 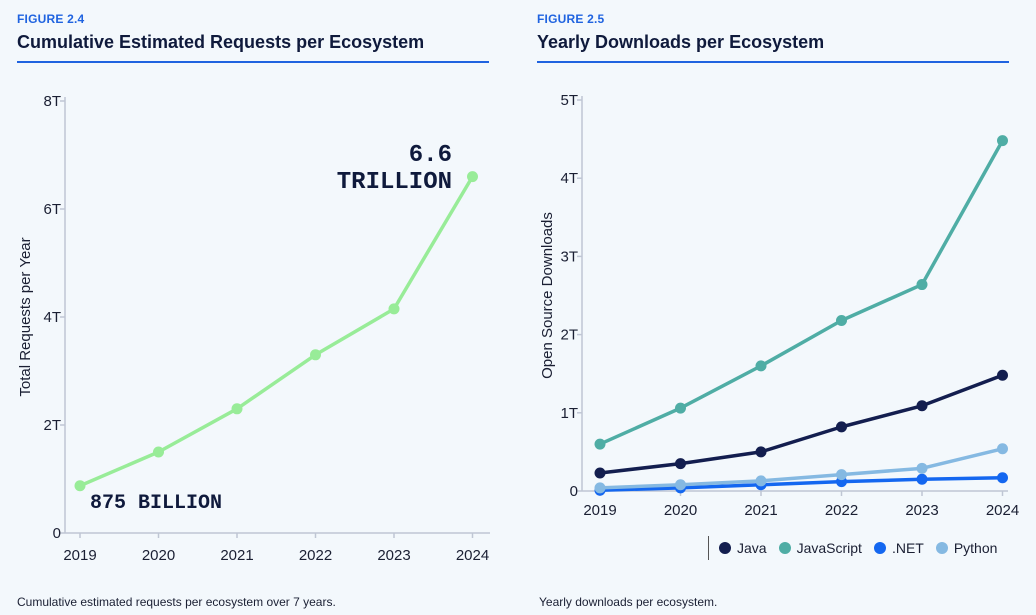 I want to click on legend-item-python: Python, so click(x=966, y=548).